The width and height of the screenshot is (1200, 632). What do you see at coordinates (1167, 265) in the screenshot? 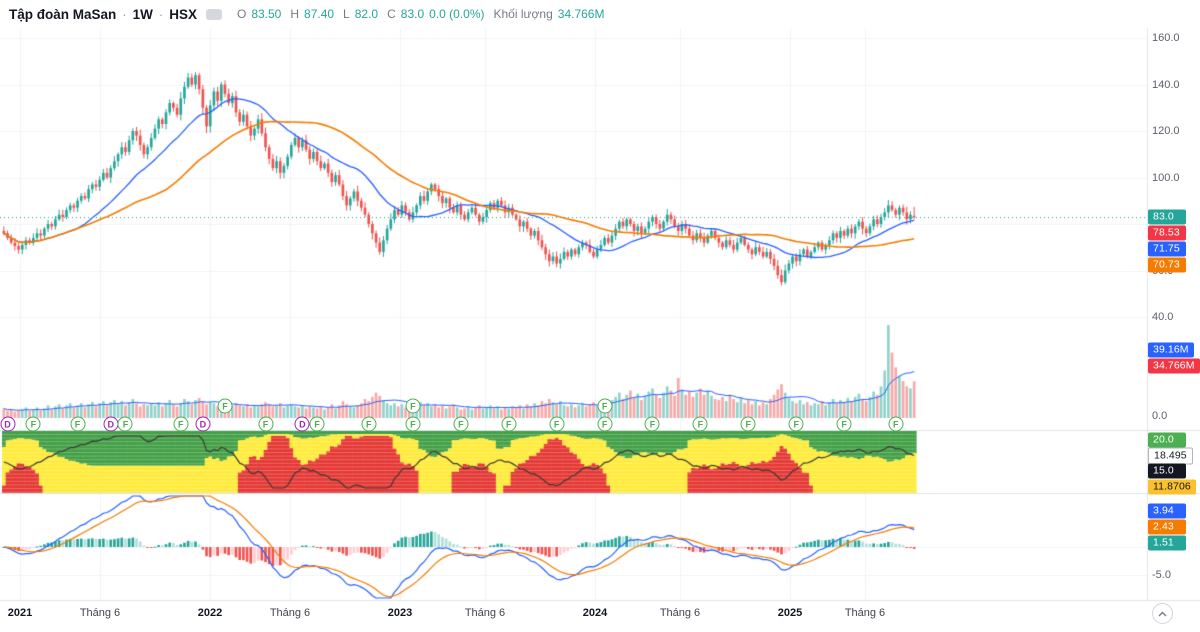
I see `price-badge: 70.73` at bounding box center [1167, 265].